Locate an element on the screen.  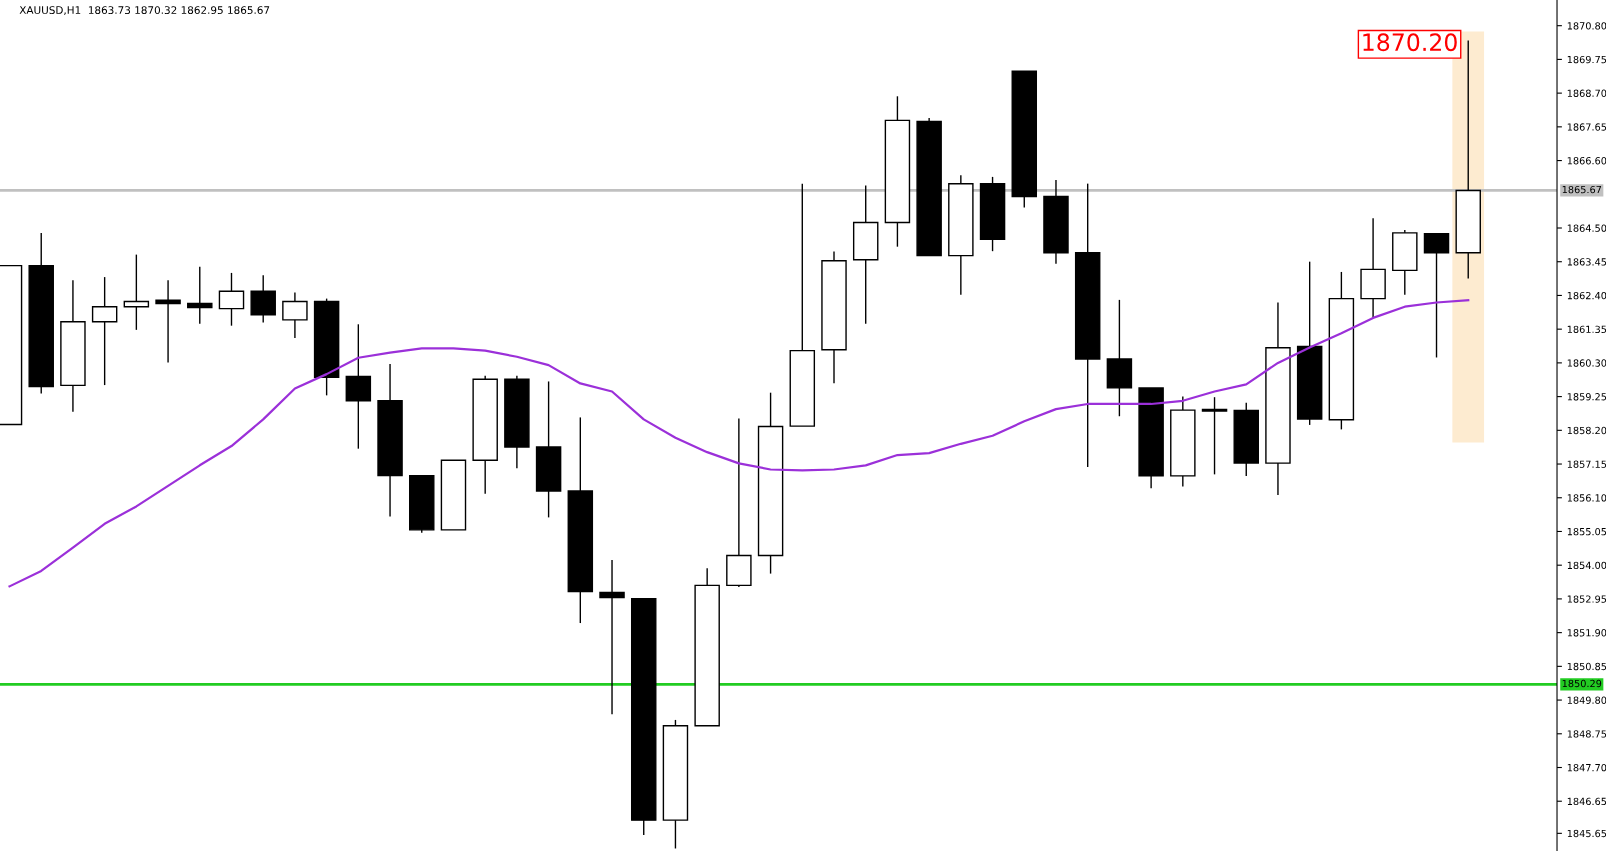
y-tick-label: 1861.35 is located at coordinates (1586, 329).